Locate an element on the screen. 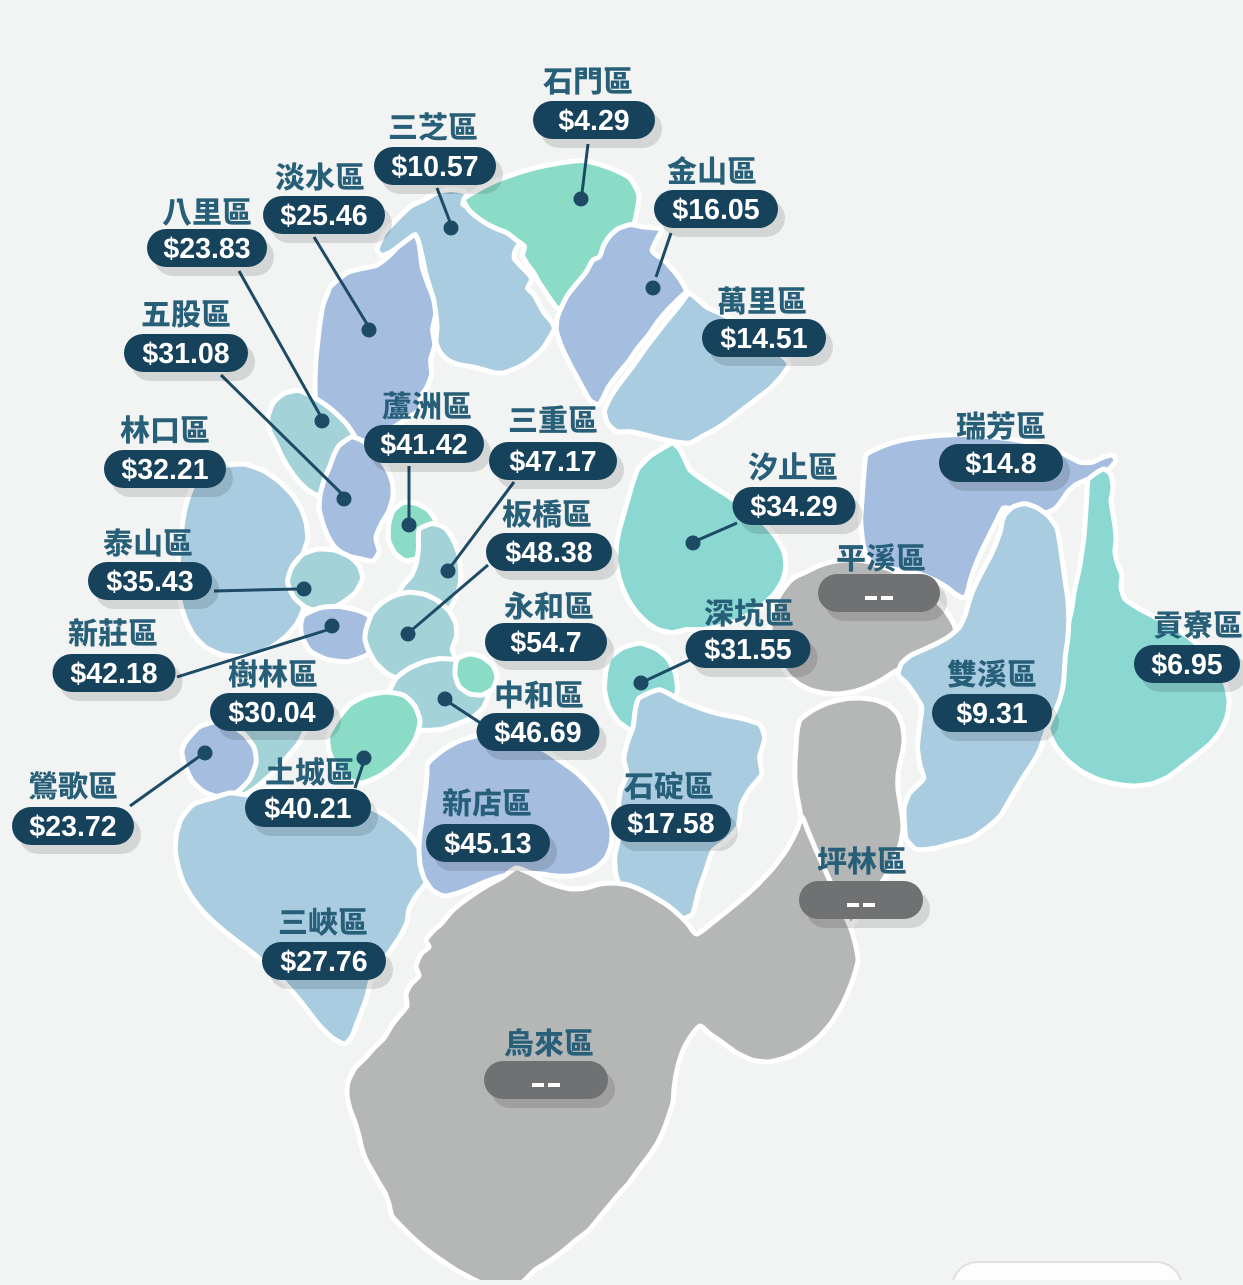 This screenshot has height=1285, width=1243. svg-text: $41.42 is located at coordinates (423, 445).